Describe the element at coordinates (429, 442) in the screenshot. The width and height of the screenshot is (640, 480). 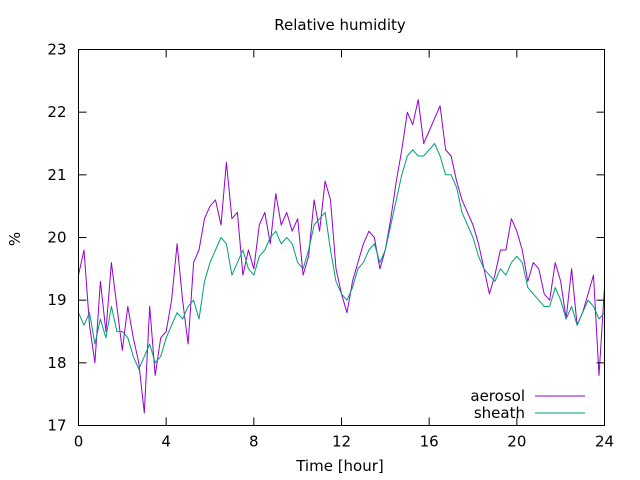
I see `x-tick-label: 16` at that location.